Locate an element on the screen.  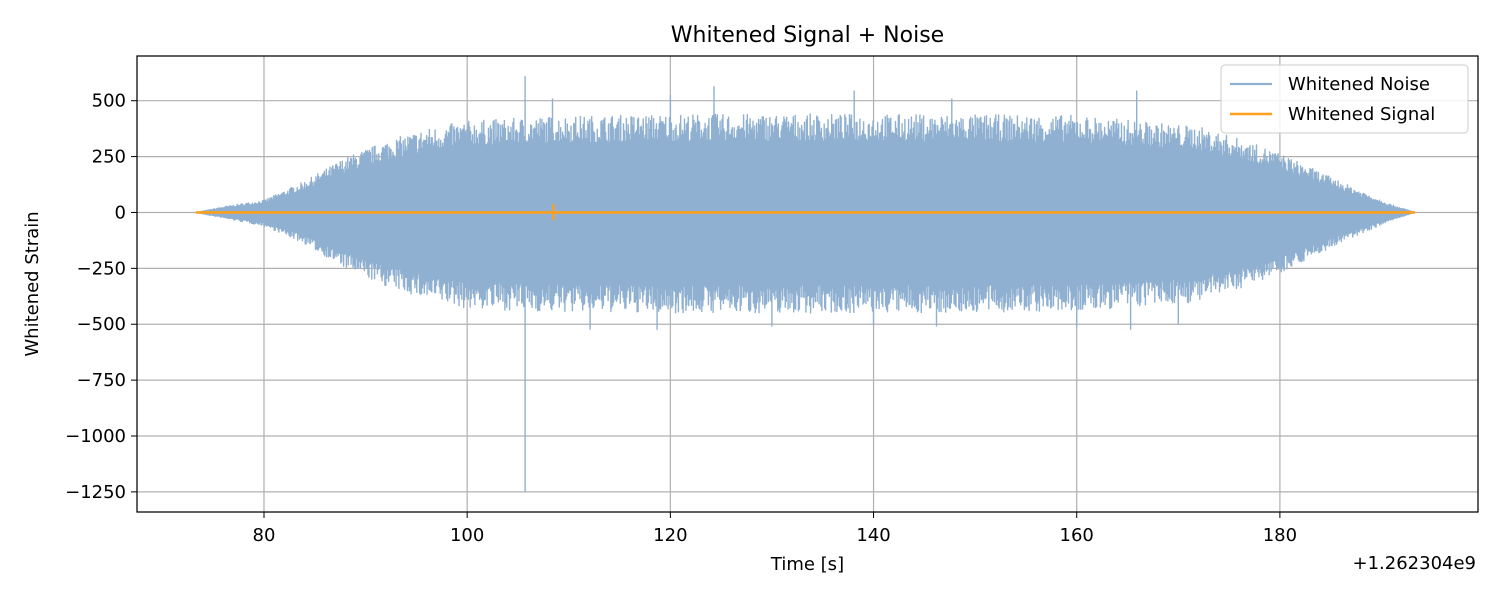
legend-box is located at coordinates (1344, 99).